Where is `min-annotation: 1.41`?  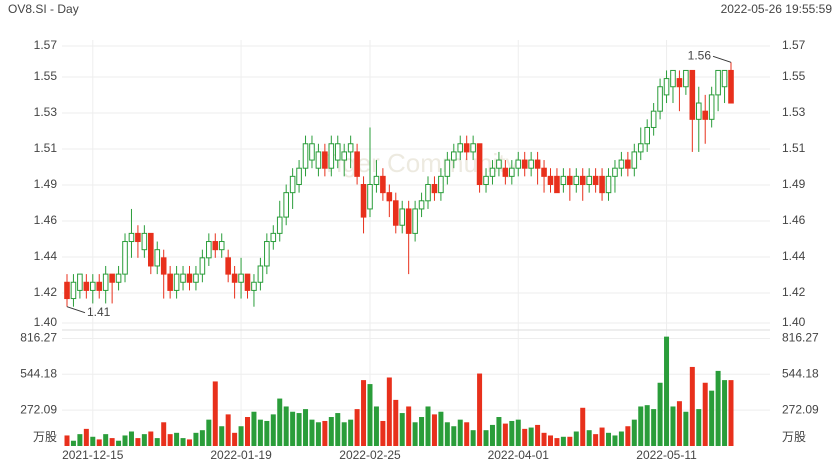
min-annotation: 1.41 is located at coordinates (99, 312).